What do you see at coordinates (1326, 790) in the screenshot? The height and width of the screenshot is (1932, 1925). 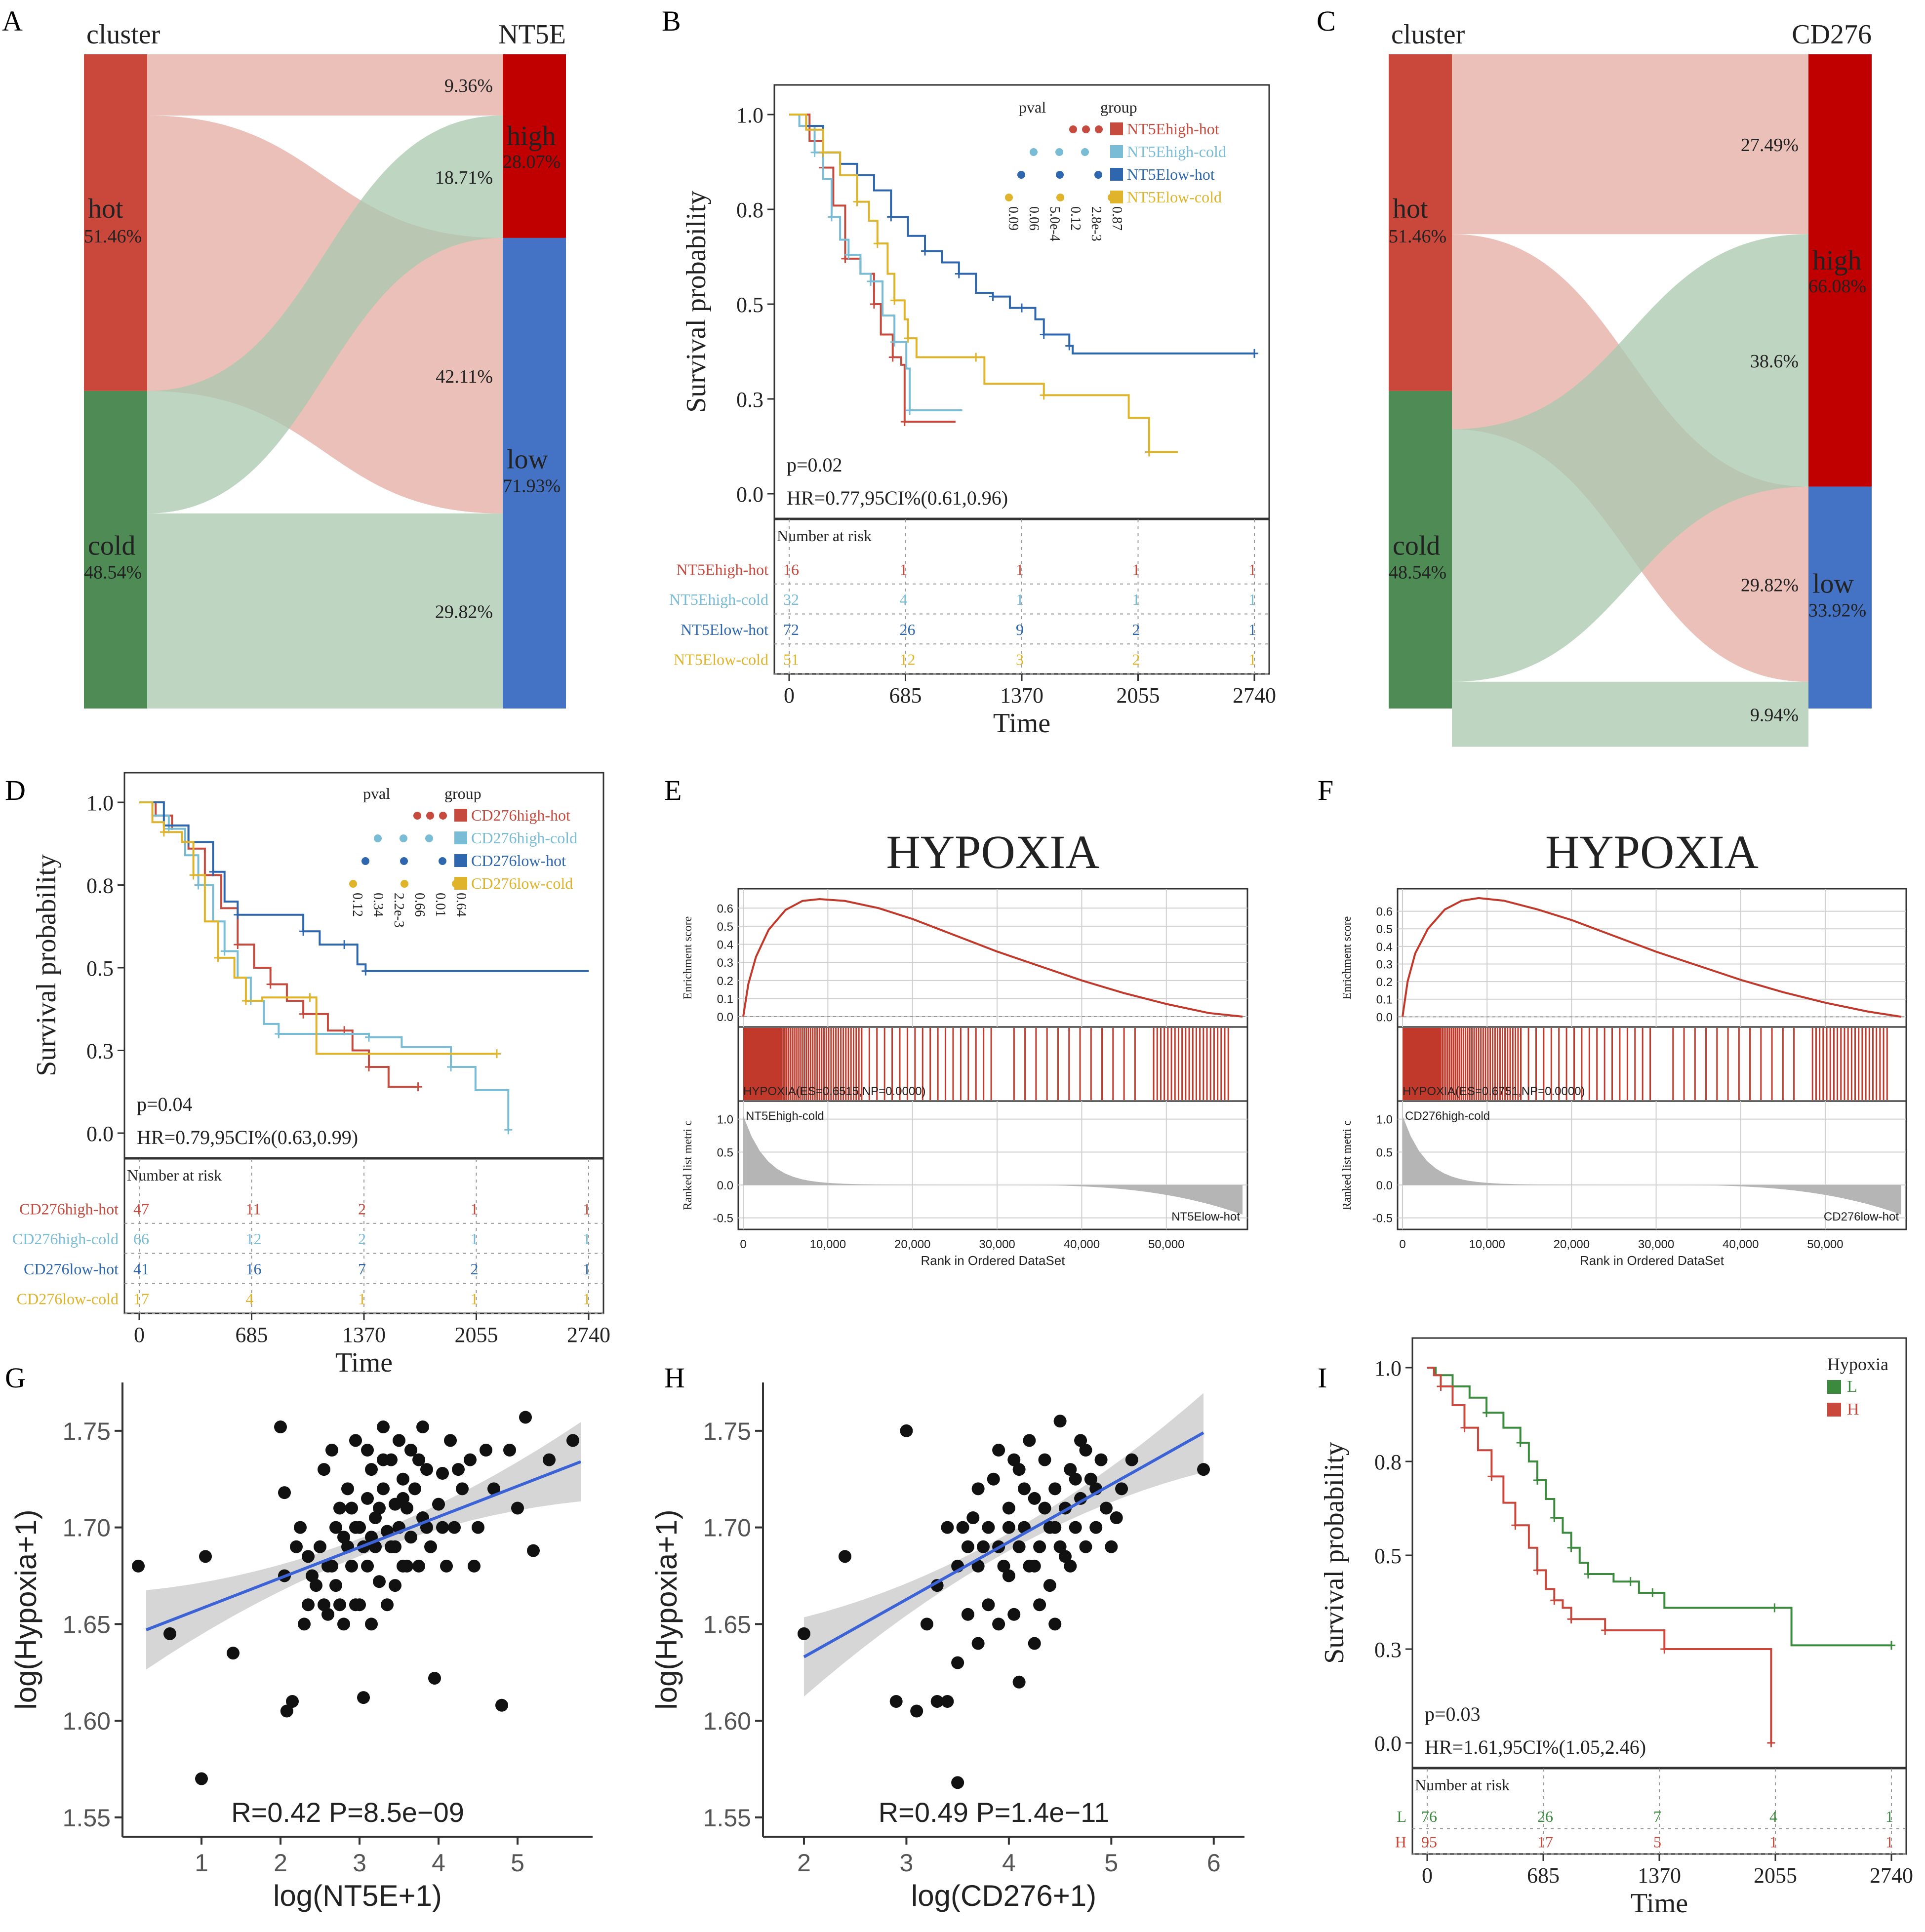 I see `panel-label-f: F` at bounding box center [1326, 790].